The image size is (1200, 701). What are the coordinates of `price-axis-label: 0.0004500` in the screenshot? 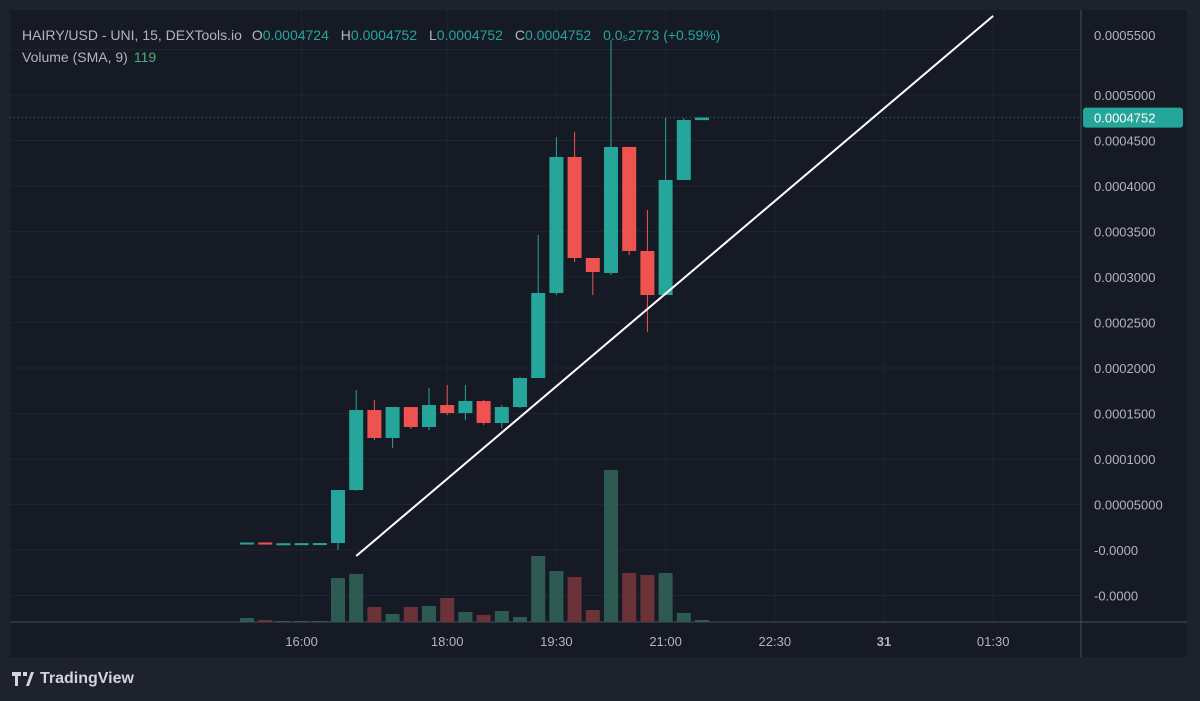 It's located at (1124, 141).